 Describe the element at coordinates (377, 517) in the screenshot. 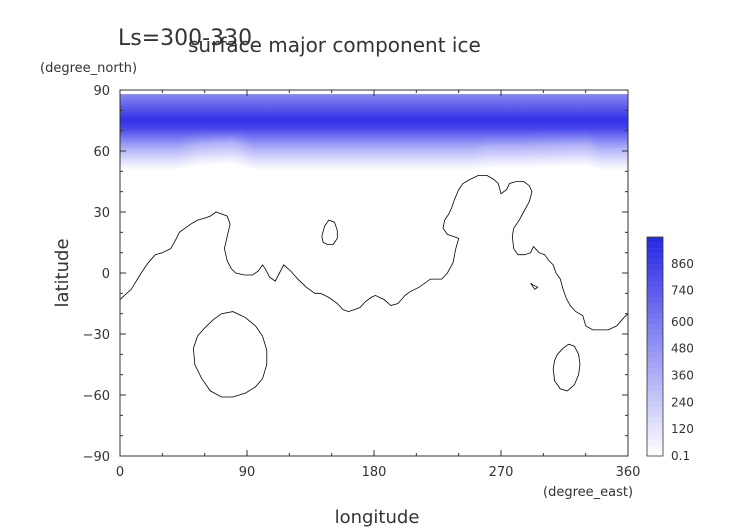

I see `x-axis-label: longitude` at that location.